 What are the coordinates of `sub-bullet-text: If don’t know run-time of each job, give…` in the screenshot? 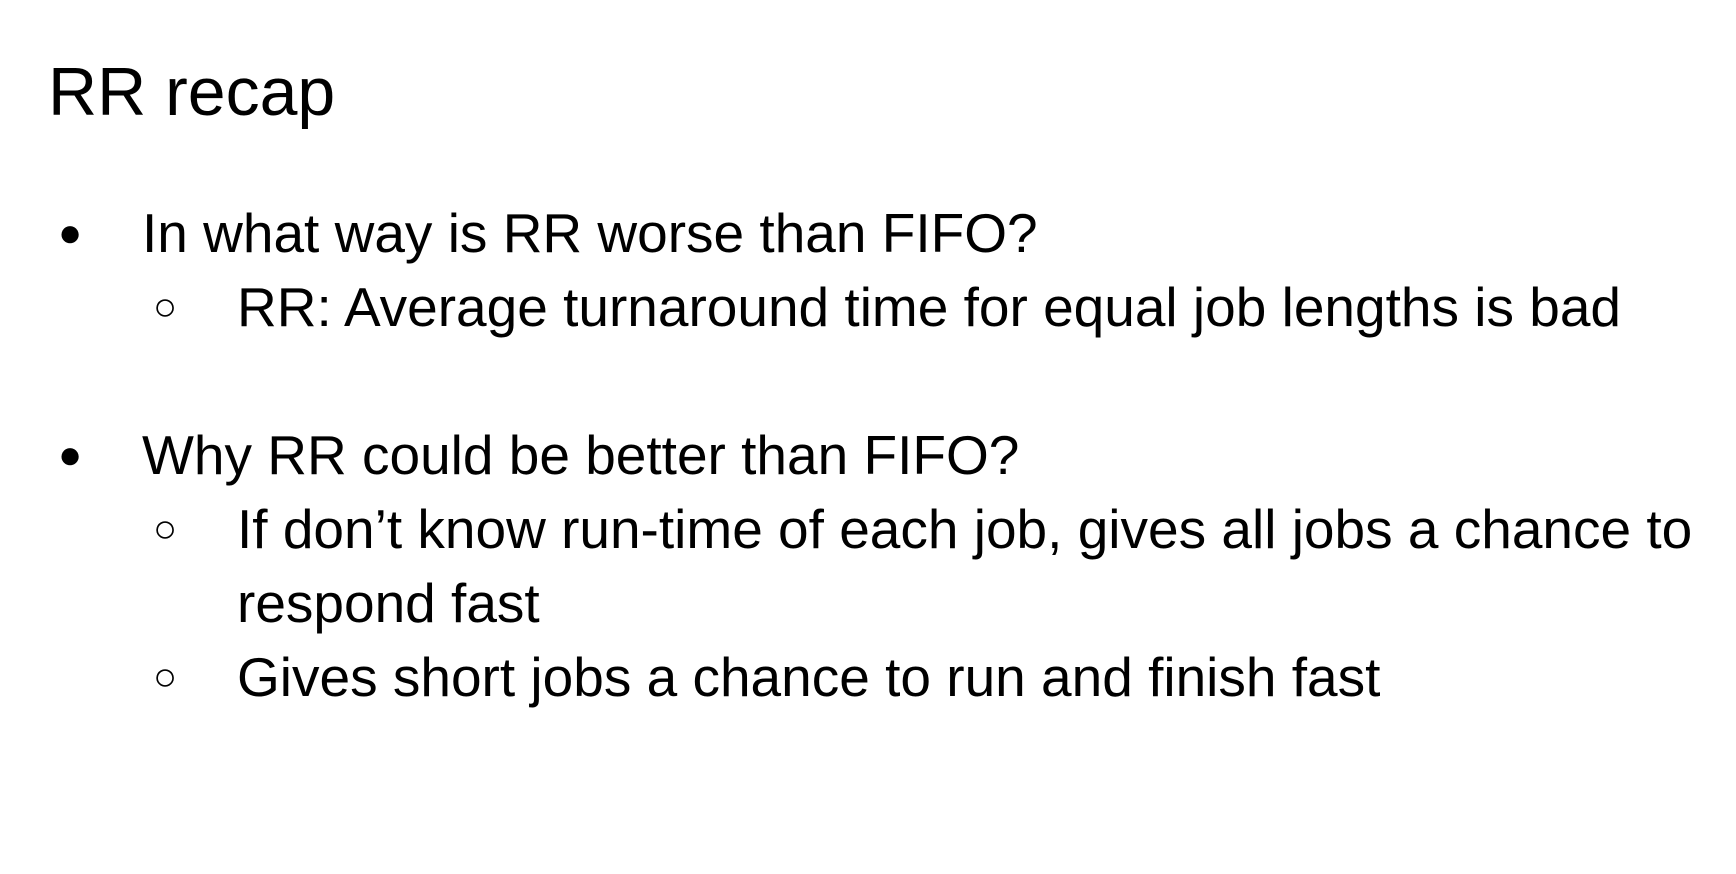 It's located at (965, 566).